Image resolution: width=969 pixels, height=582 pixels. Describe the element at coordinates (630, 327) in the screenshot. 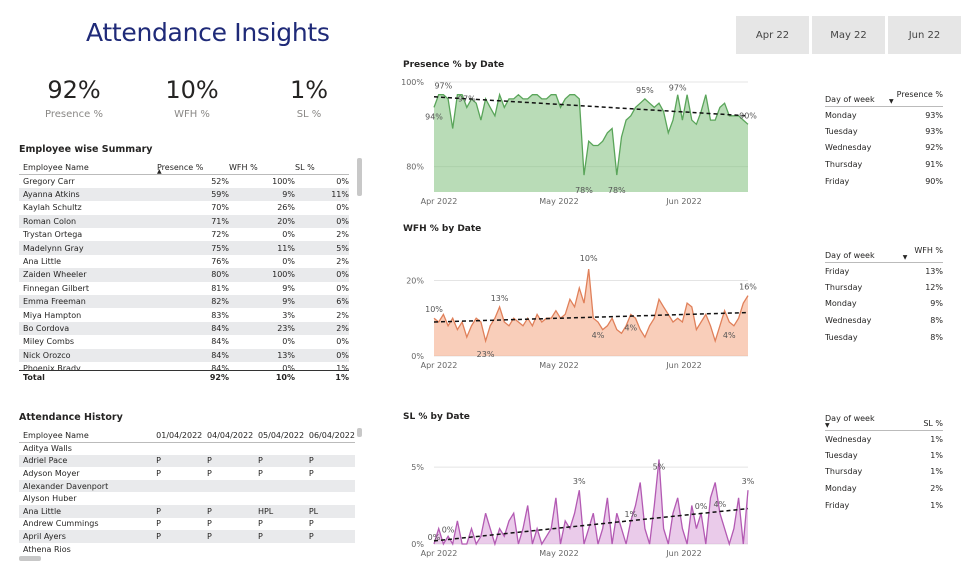

I see `data-label: 4%` at that location.